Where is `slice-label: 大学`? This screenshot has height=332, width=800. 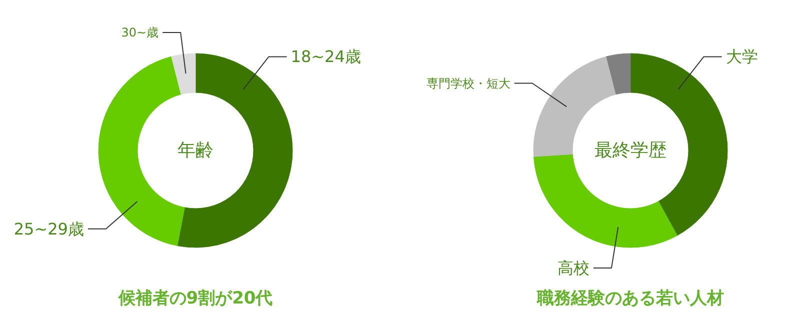
slice-label: 大学 is located at coordinates (742, 56).